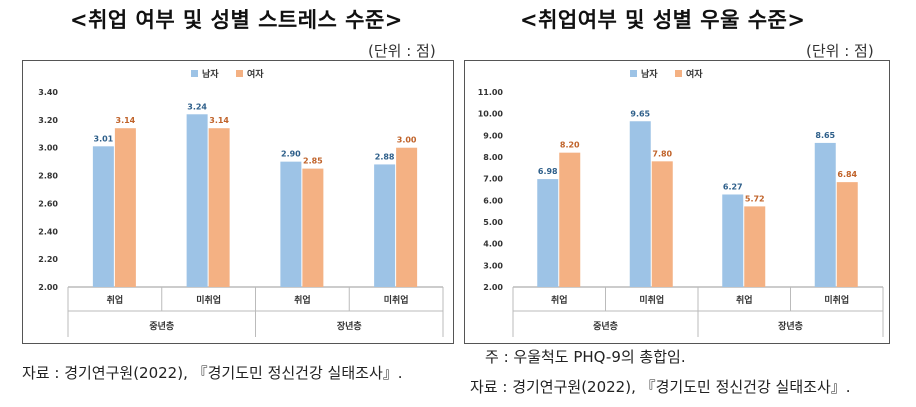 Image resolution: width=916 pixels, height=407 pixels. What do you see at coordinates (402, 51) in the screenshot?
I see `stress-unit-label: (단위 : 점)` at bounding box center [402, 51].